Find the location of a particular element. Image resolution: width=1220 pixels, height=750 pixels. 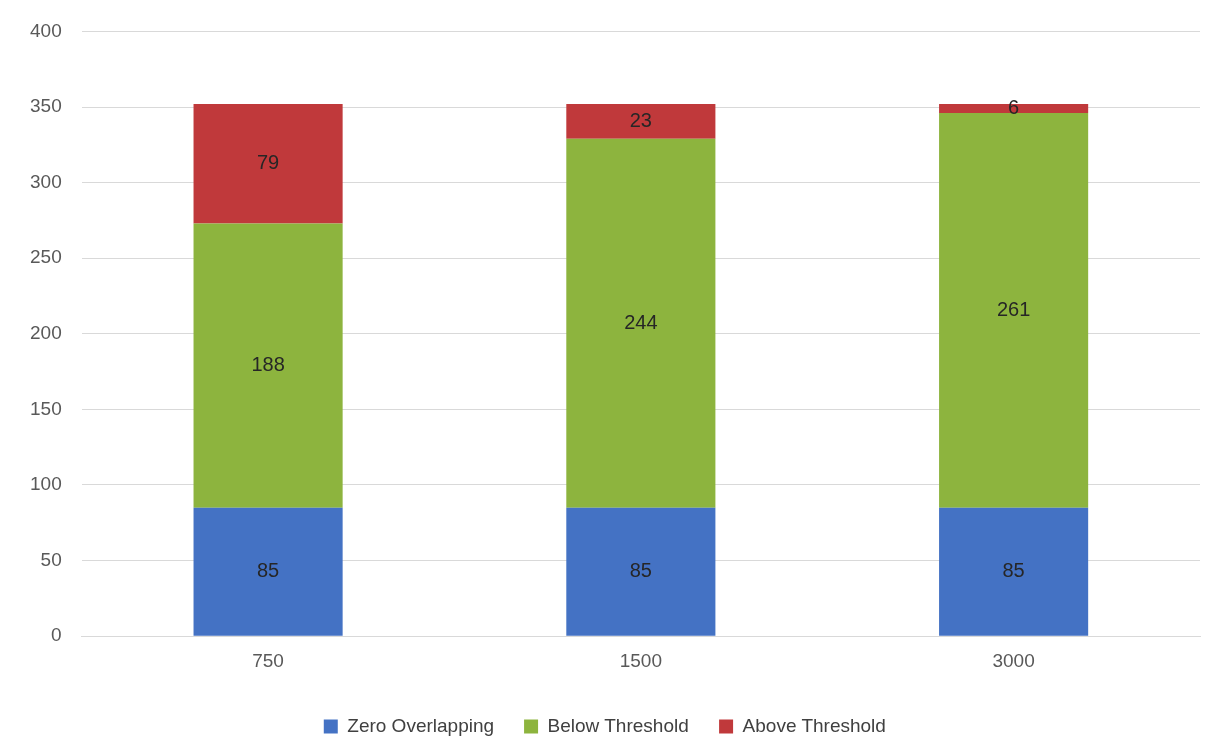

legend-label: Below Threshold is located at coordinates (618, 725).